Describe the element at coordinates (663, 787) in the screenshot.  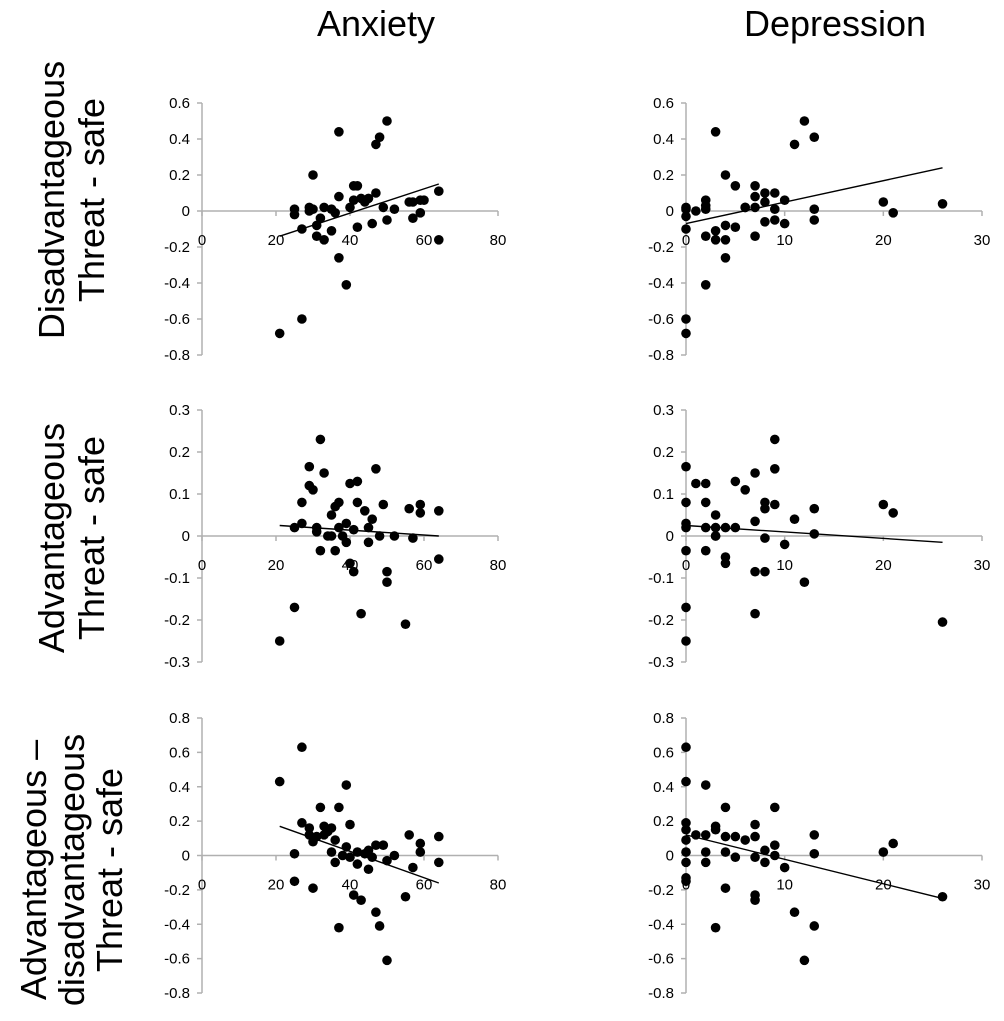
I see `y-tick-label: 0.4` at that location.